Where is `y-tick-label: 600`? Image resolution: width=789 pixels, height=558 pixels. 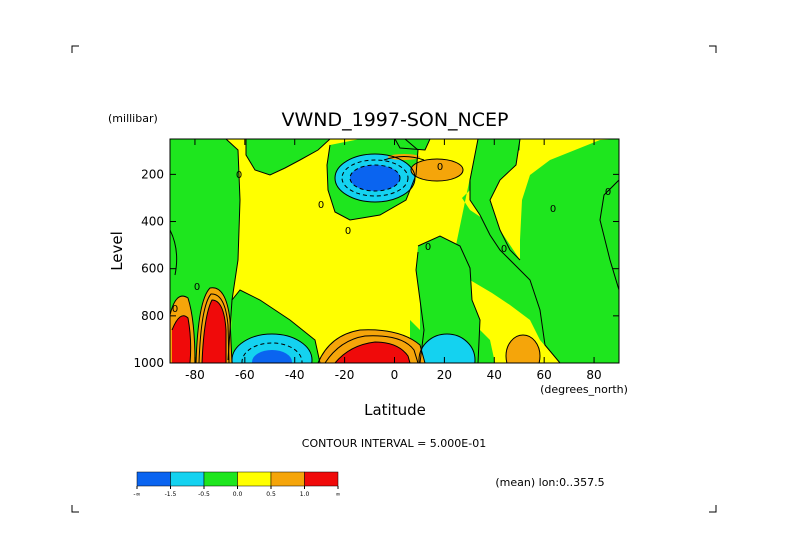 y-tick-label: 600 is located at coordinates (152, 269).